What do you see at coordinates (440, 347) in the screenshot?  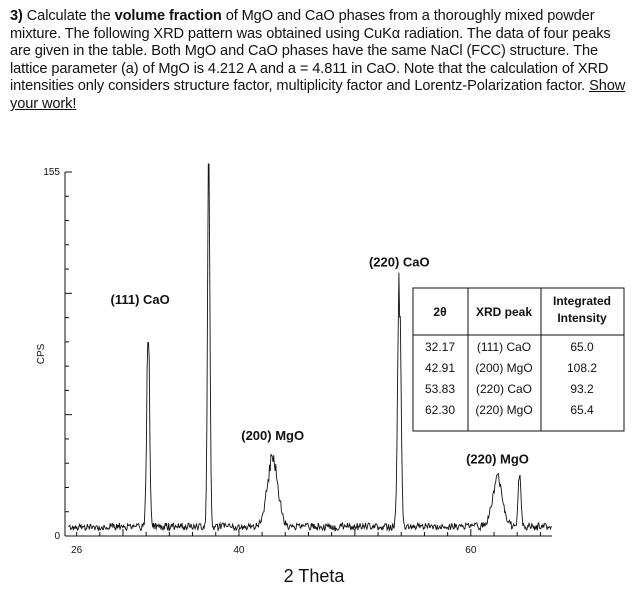 I see `table-cell: 32.17` at bounding box center [440, 347].